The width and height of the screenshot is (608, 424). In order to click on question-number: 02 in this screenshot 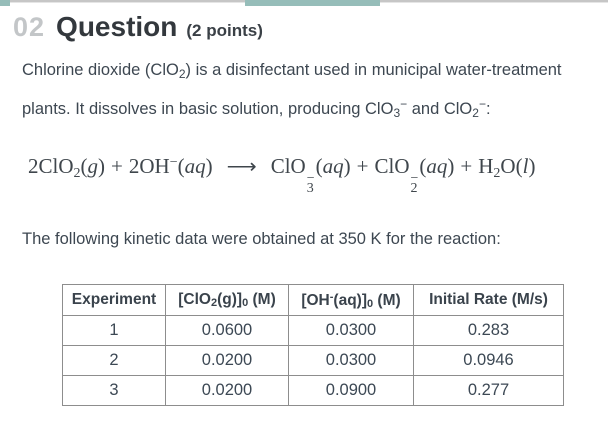, I will do `click(29, 27)`.